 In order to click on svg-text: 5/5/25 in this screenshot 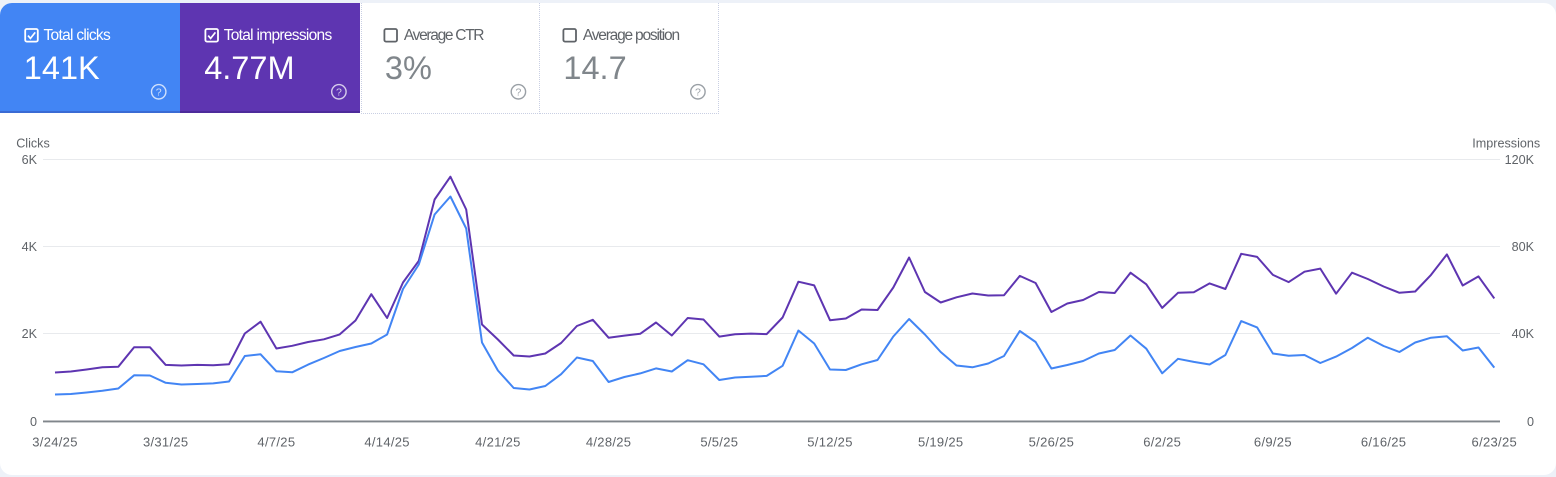, I will do `click(719, 442)`.